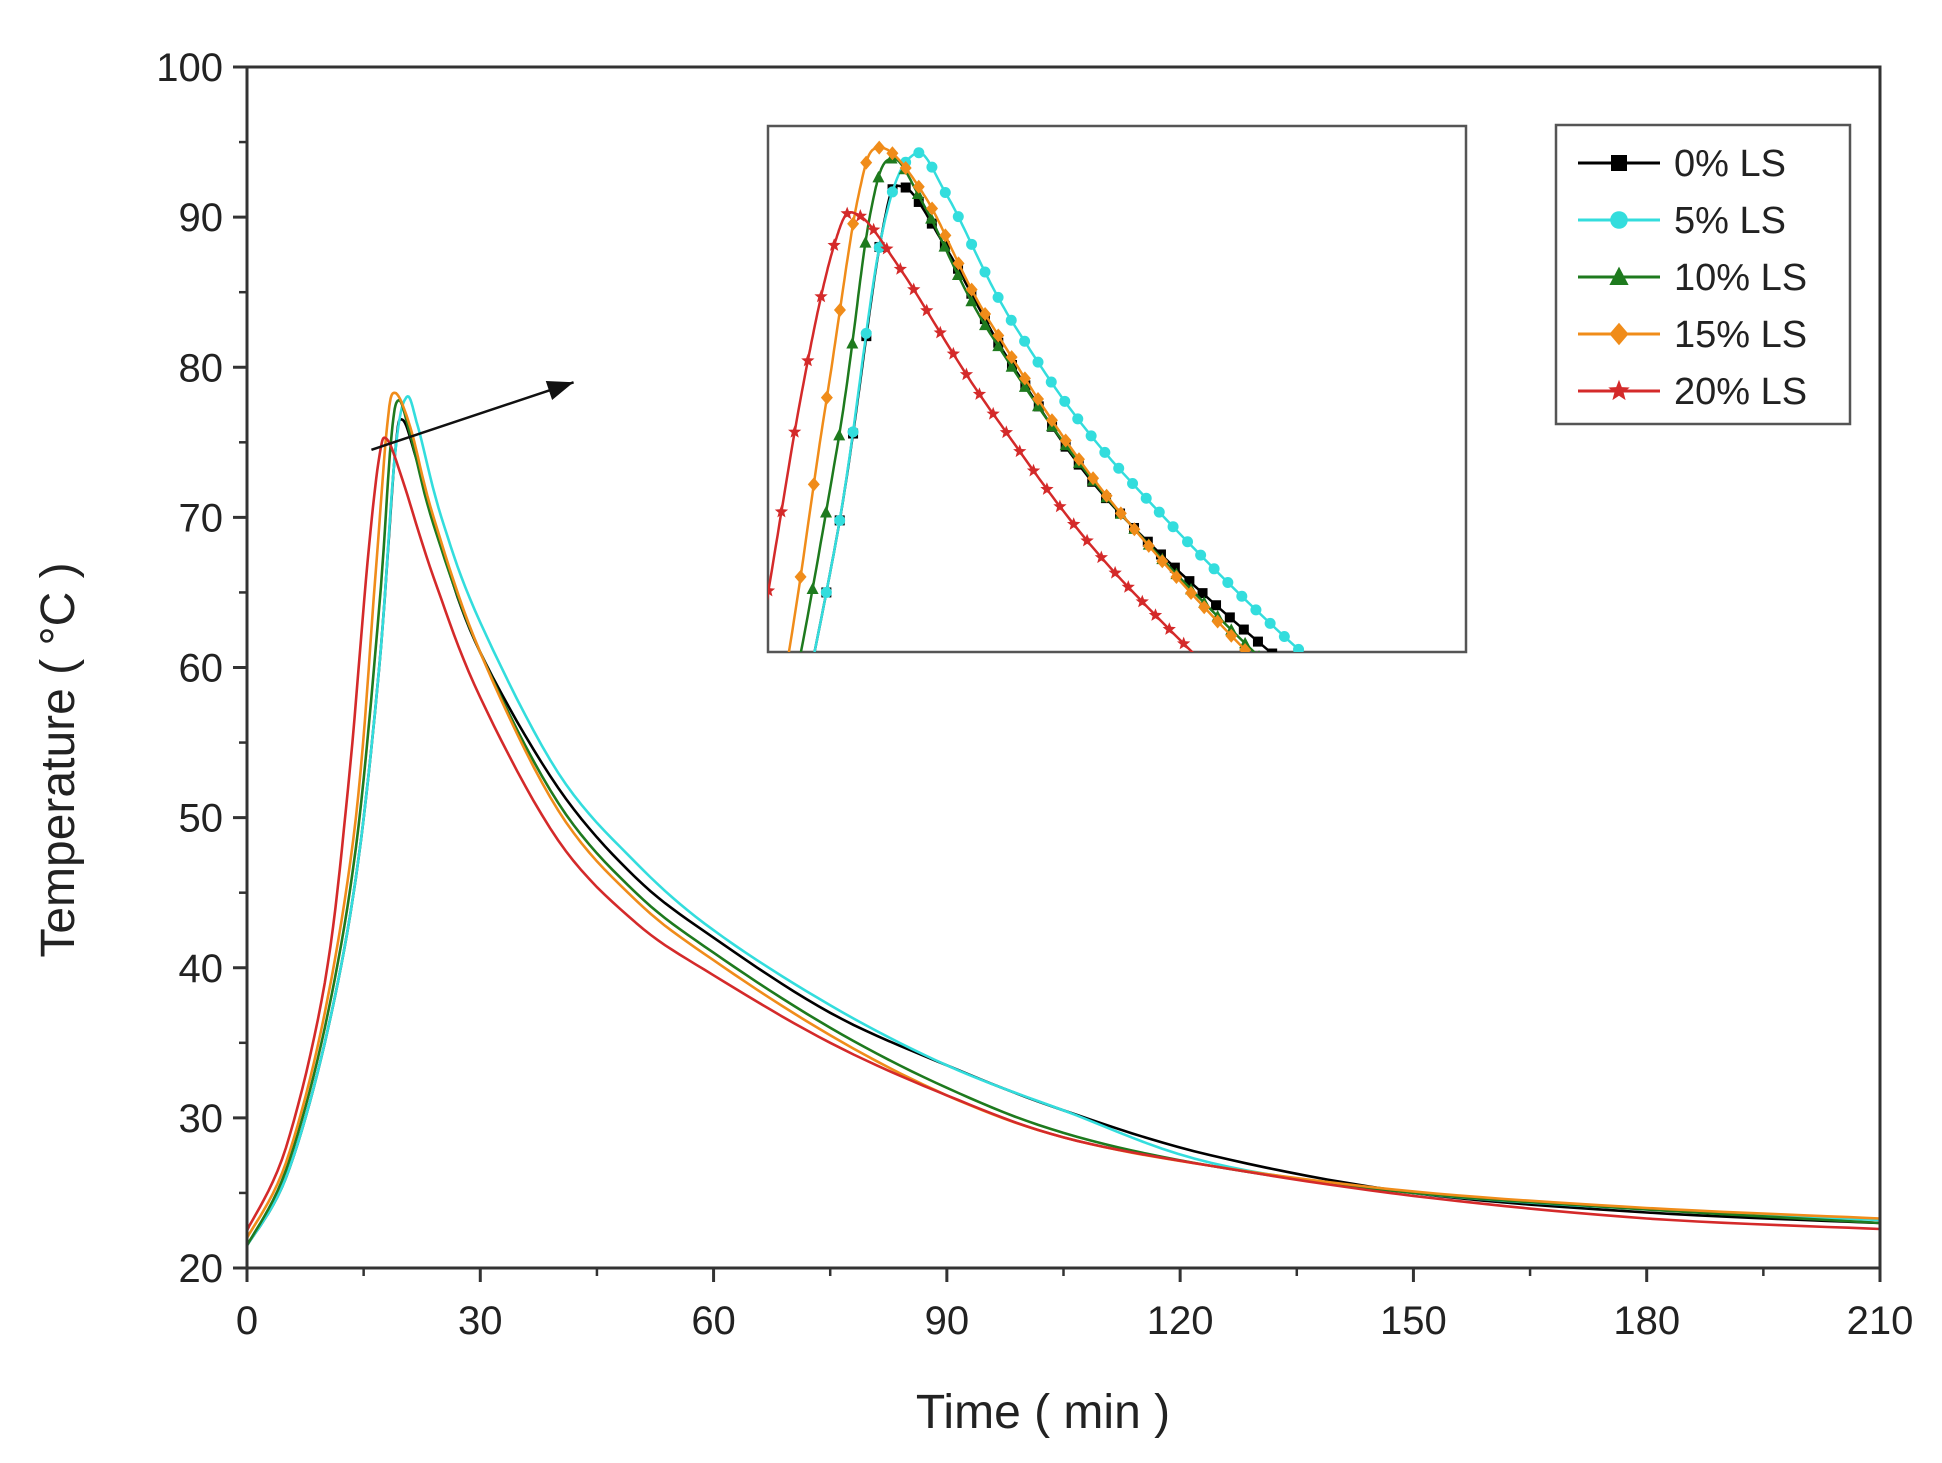  I want to click on legend-item: 20% LS, so click(1692, 392).